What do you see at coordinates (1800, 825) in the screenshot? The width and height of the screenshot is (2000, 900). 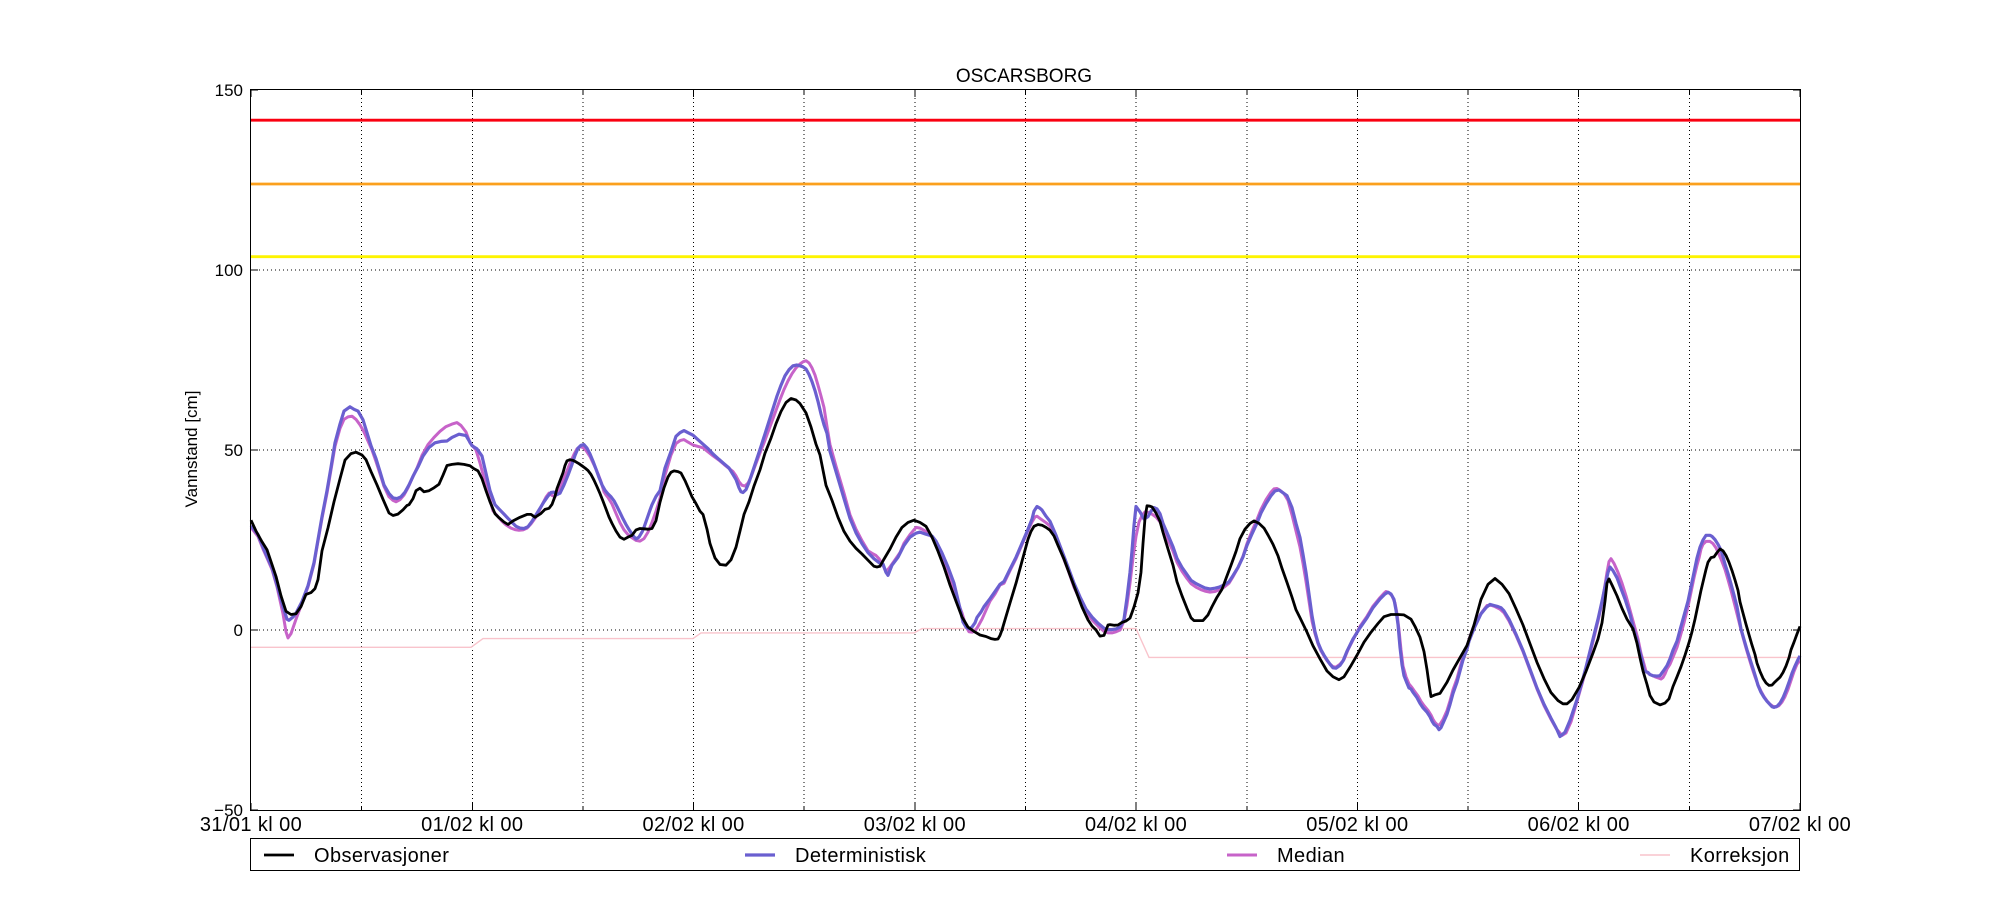 I see `svg-text: 07/02 kl 00` at bounding box center [1800, 825].